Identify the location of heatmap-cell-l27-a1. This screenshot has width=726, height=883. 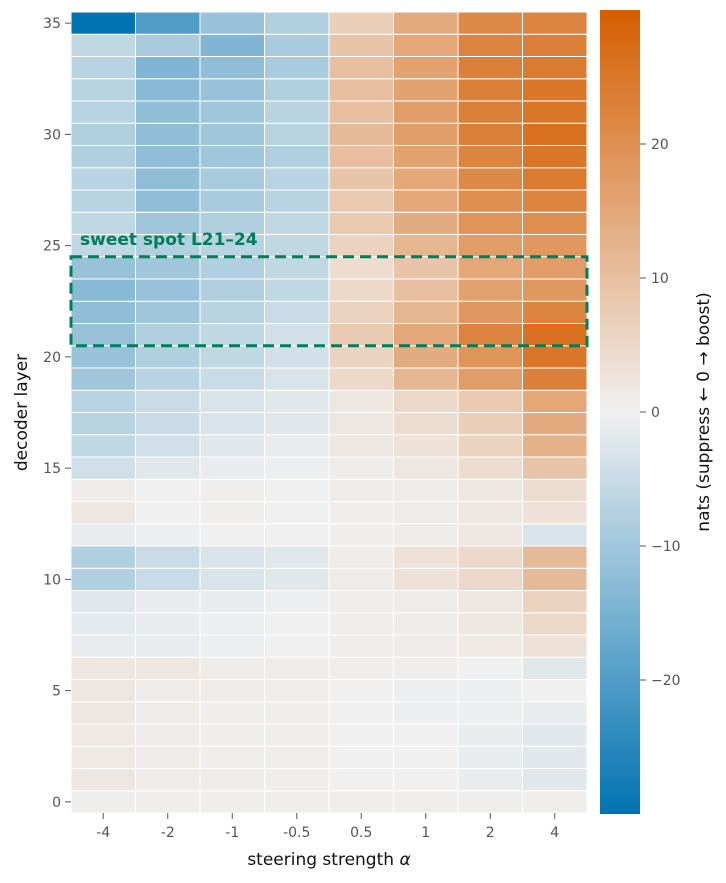
(168, 201).